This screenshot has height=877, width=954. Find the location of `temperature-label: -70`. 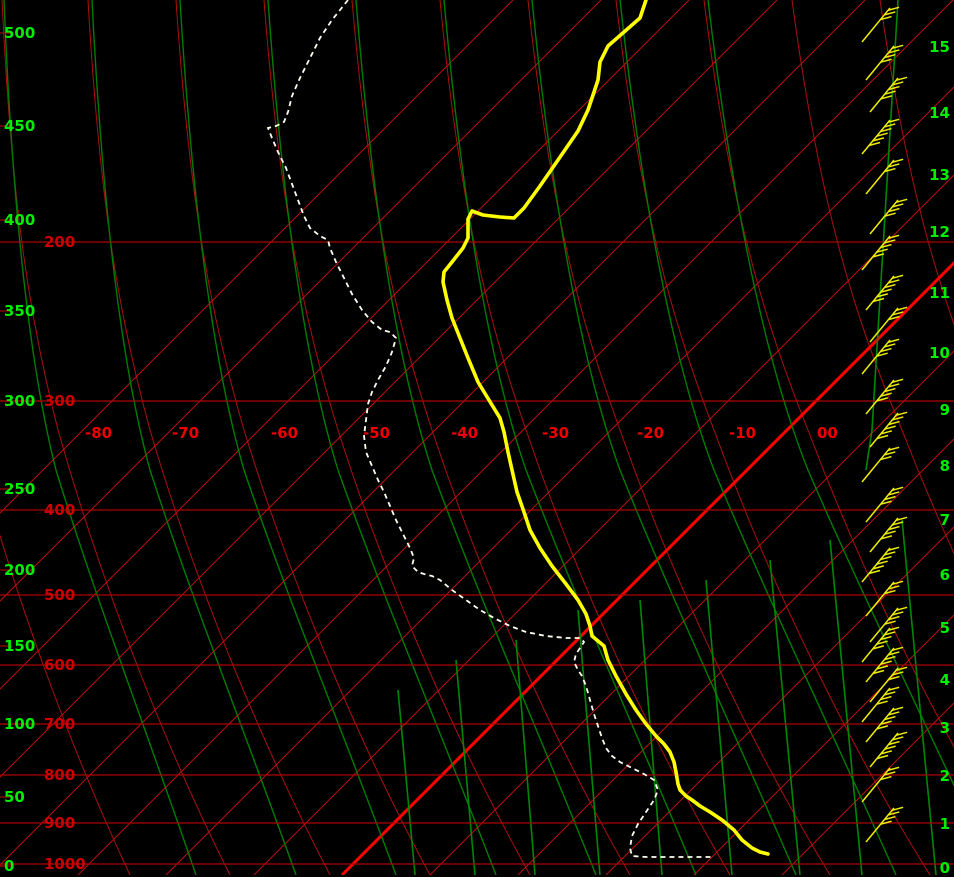

temperature-label: -70 is located at coordinates (186, 433).